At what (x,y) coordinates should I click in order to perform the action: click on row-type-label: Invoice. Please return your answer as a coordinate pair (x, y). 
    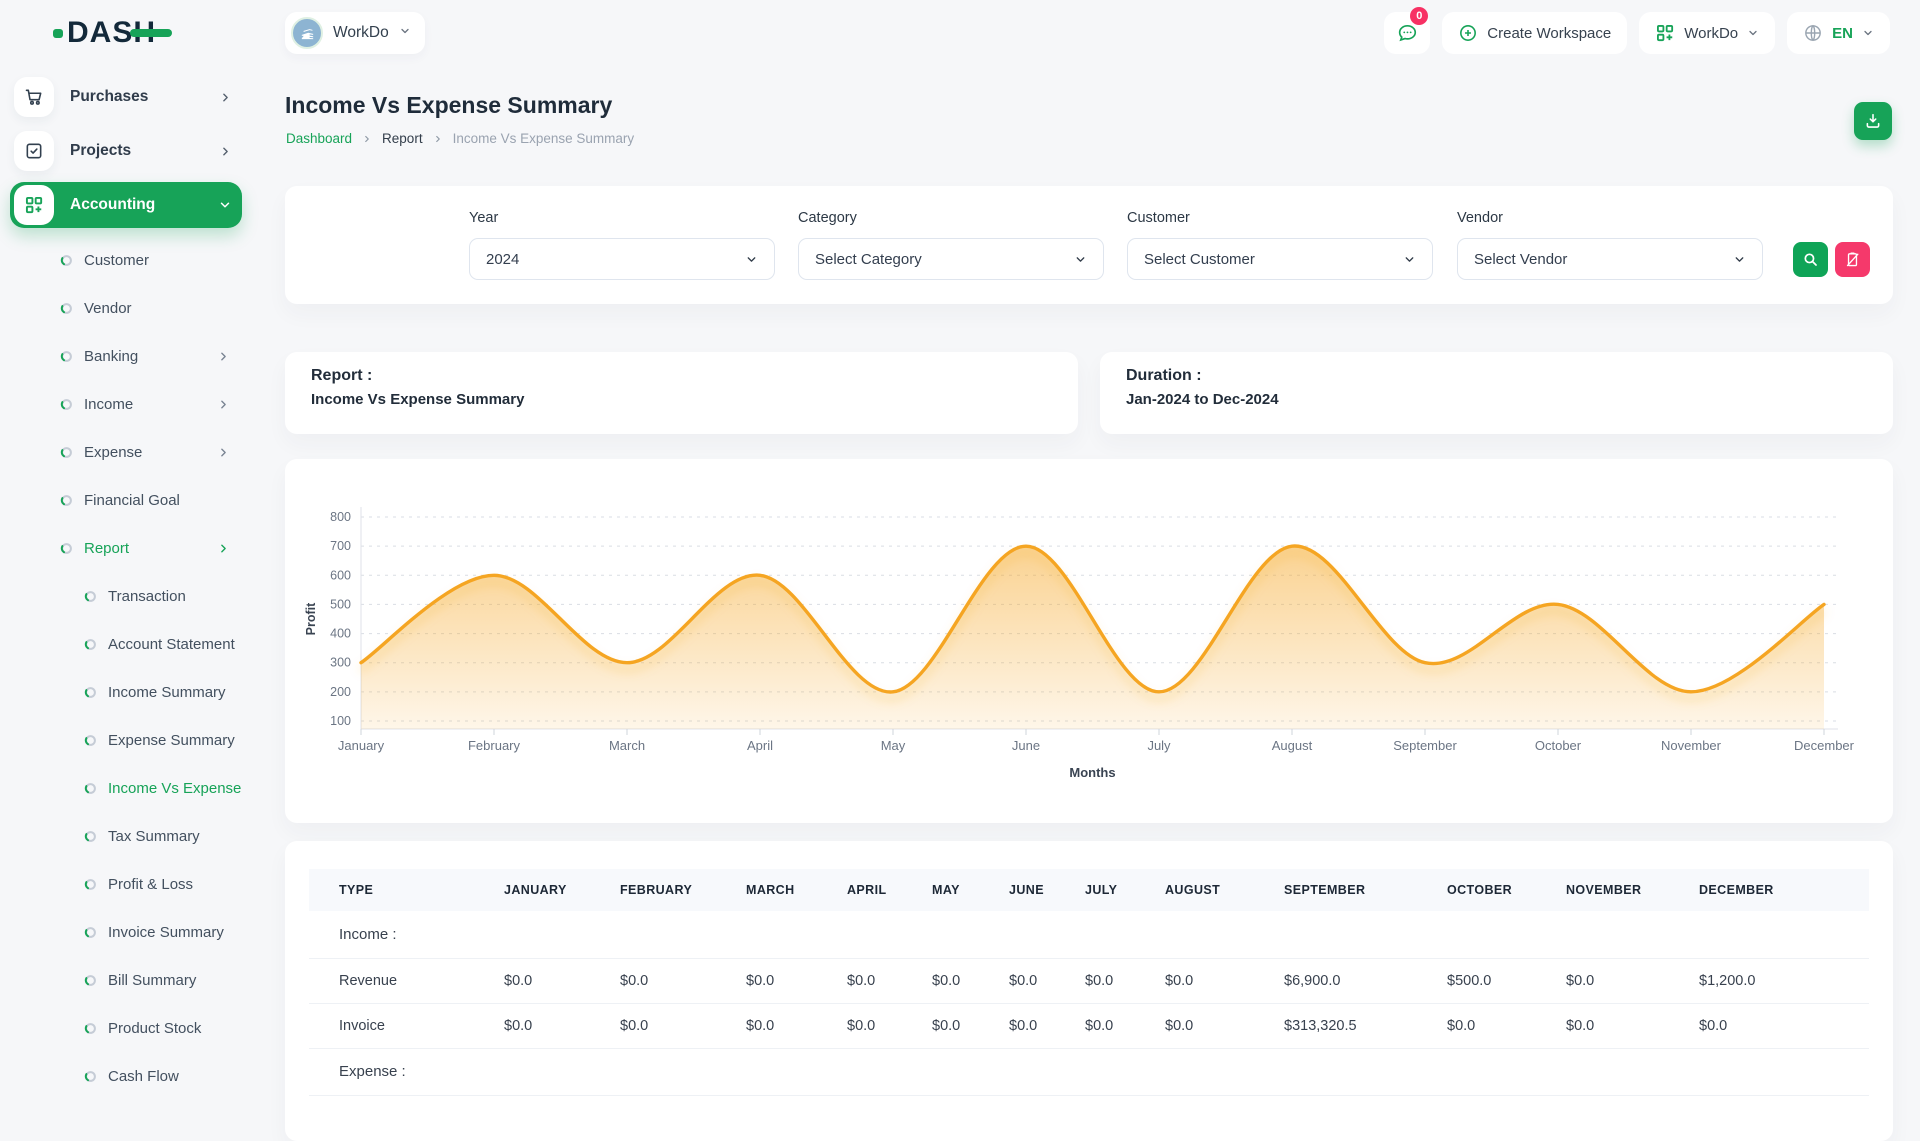
    Looking at the image, I should click on (362, 1025).